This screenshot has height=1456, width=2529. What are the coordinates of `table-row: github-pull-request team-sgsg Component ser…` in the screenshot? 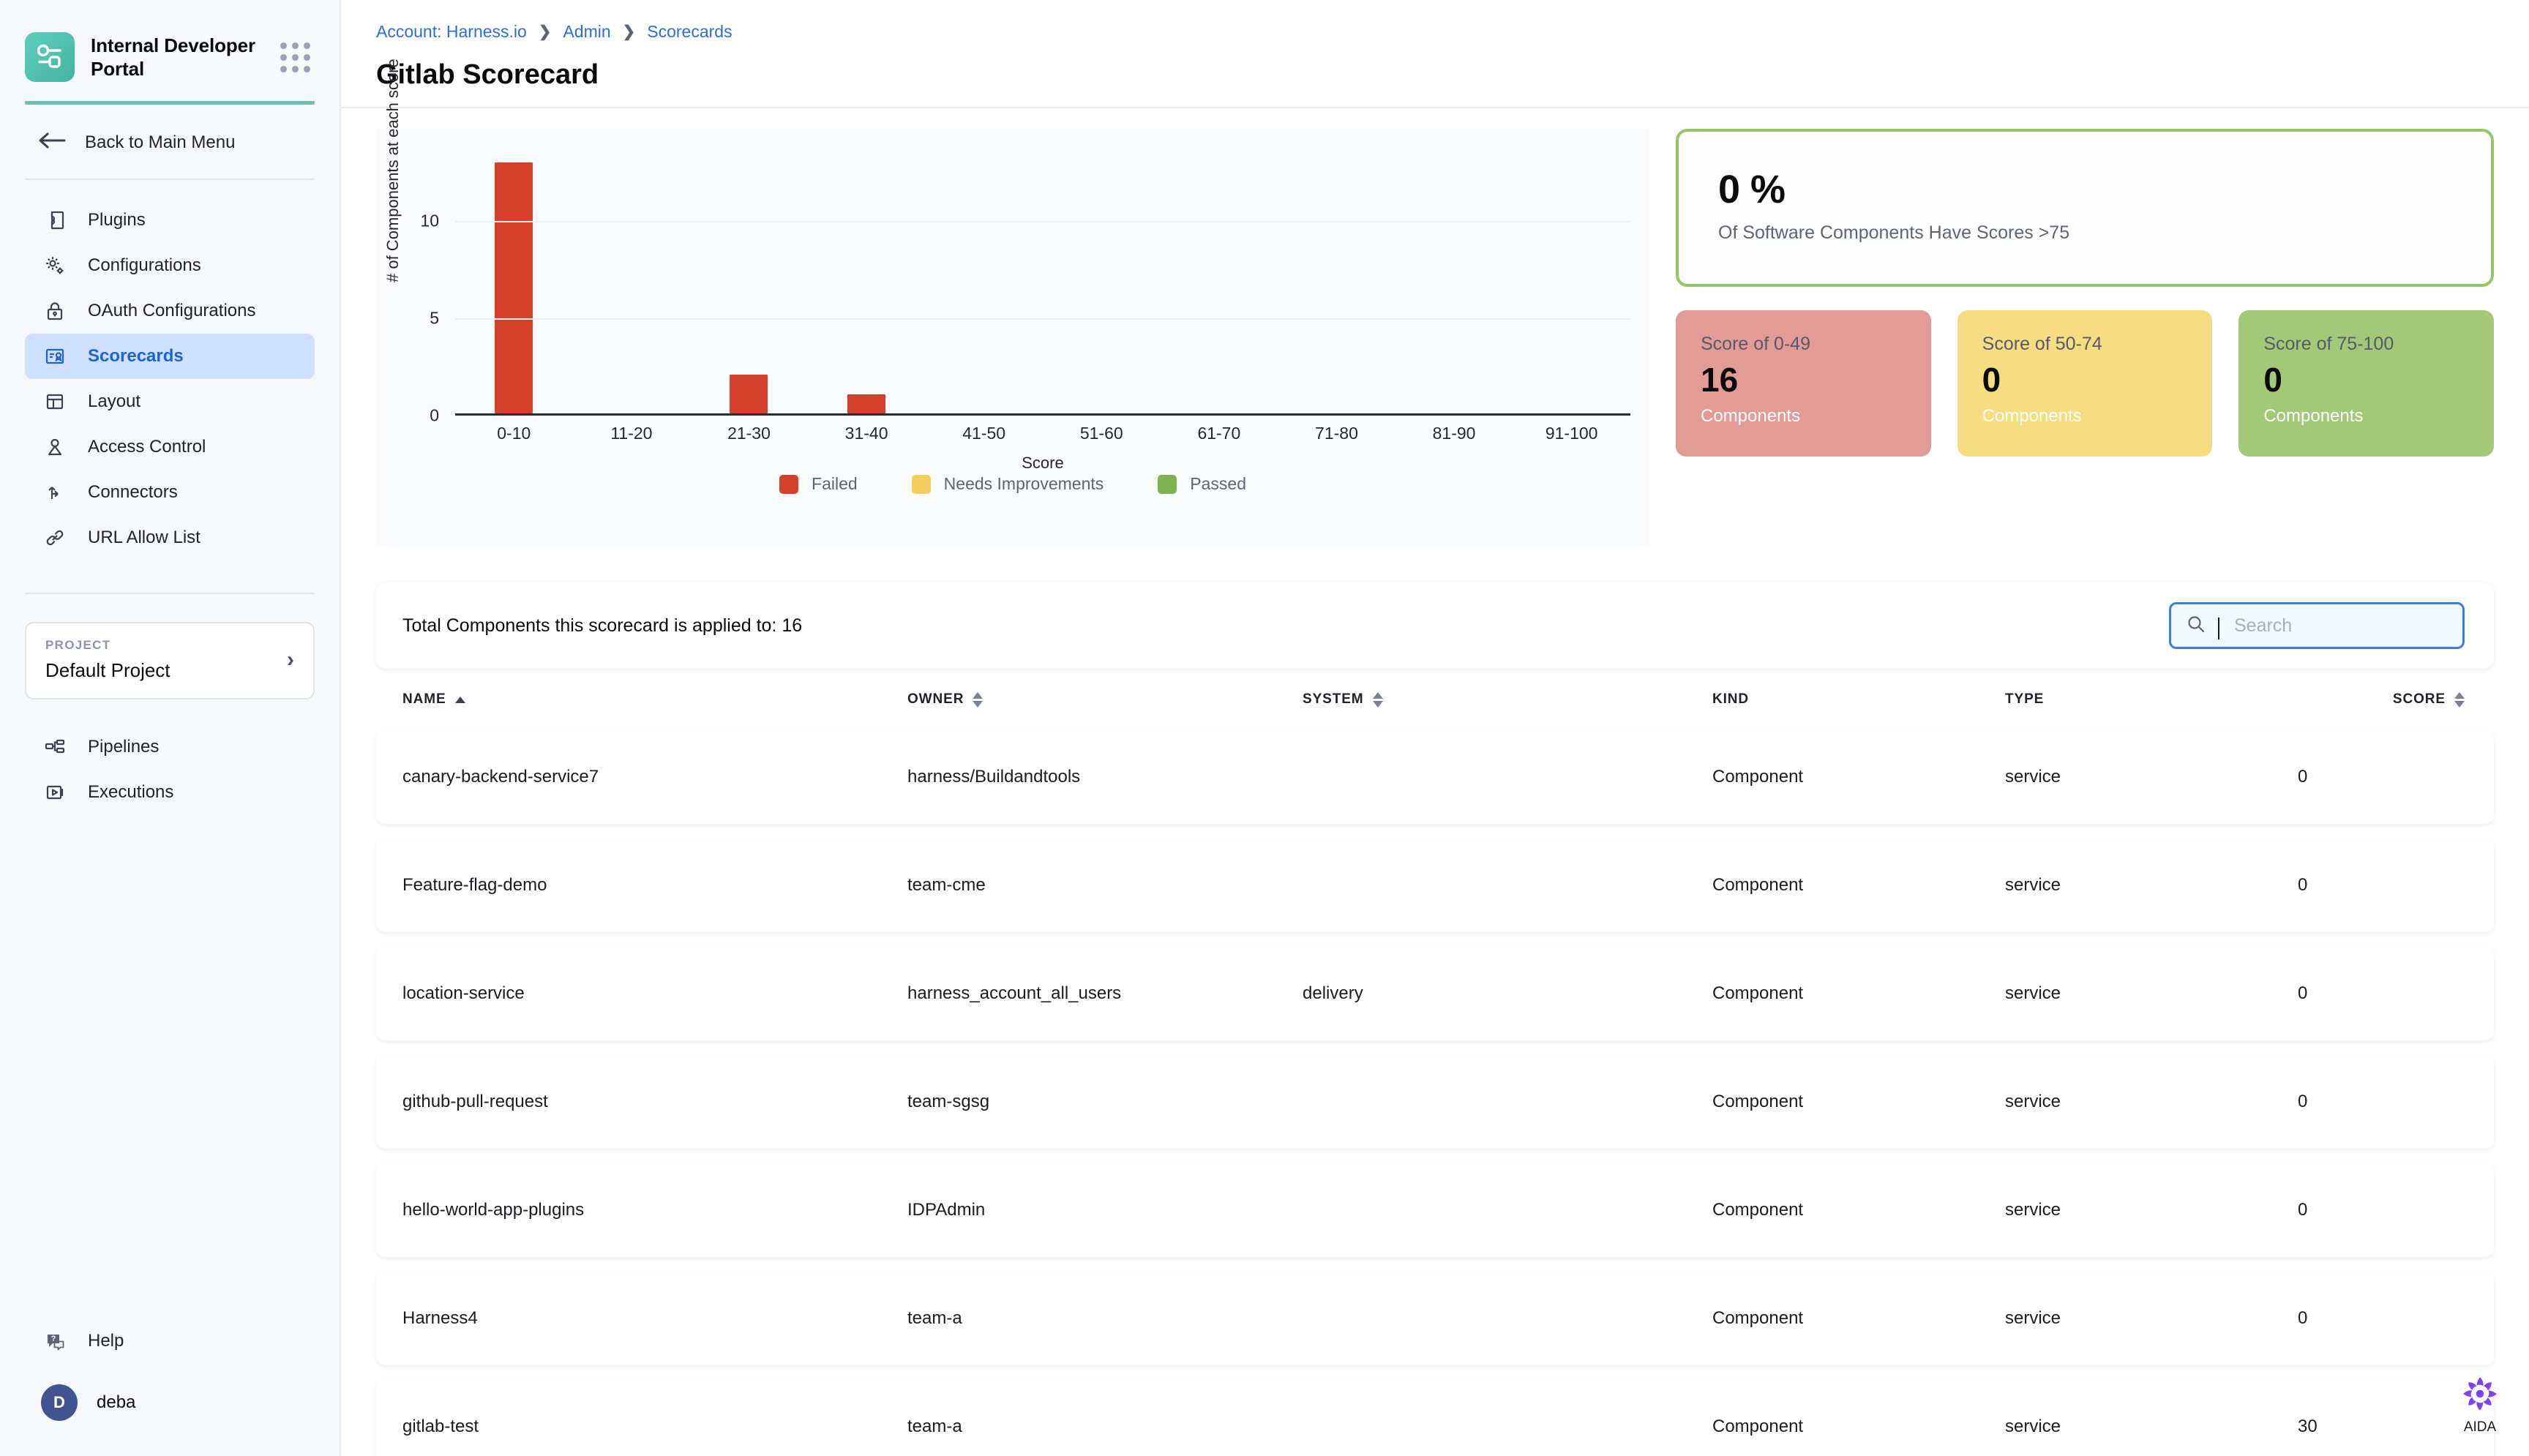 It's located at (1435, 1102).